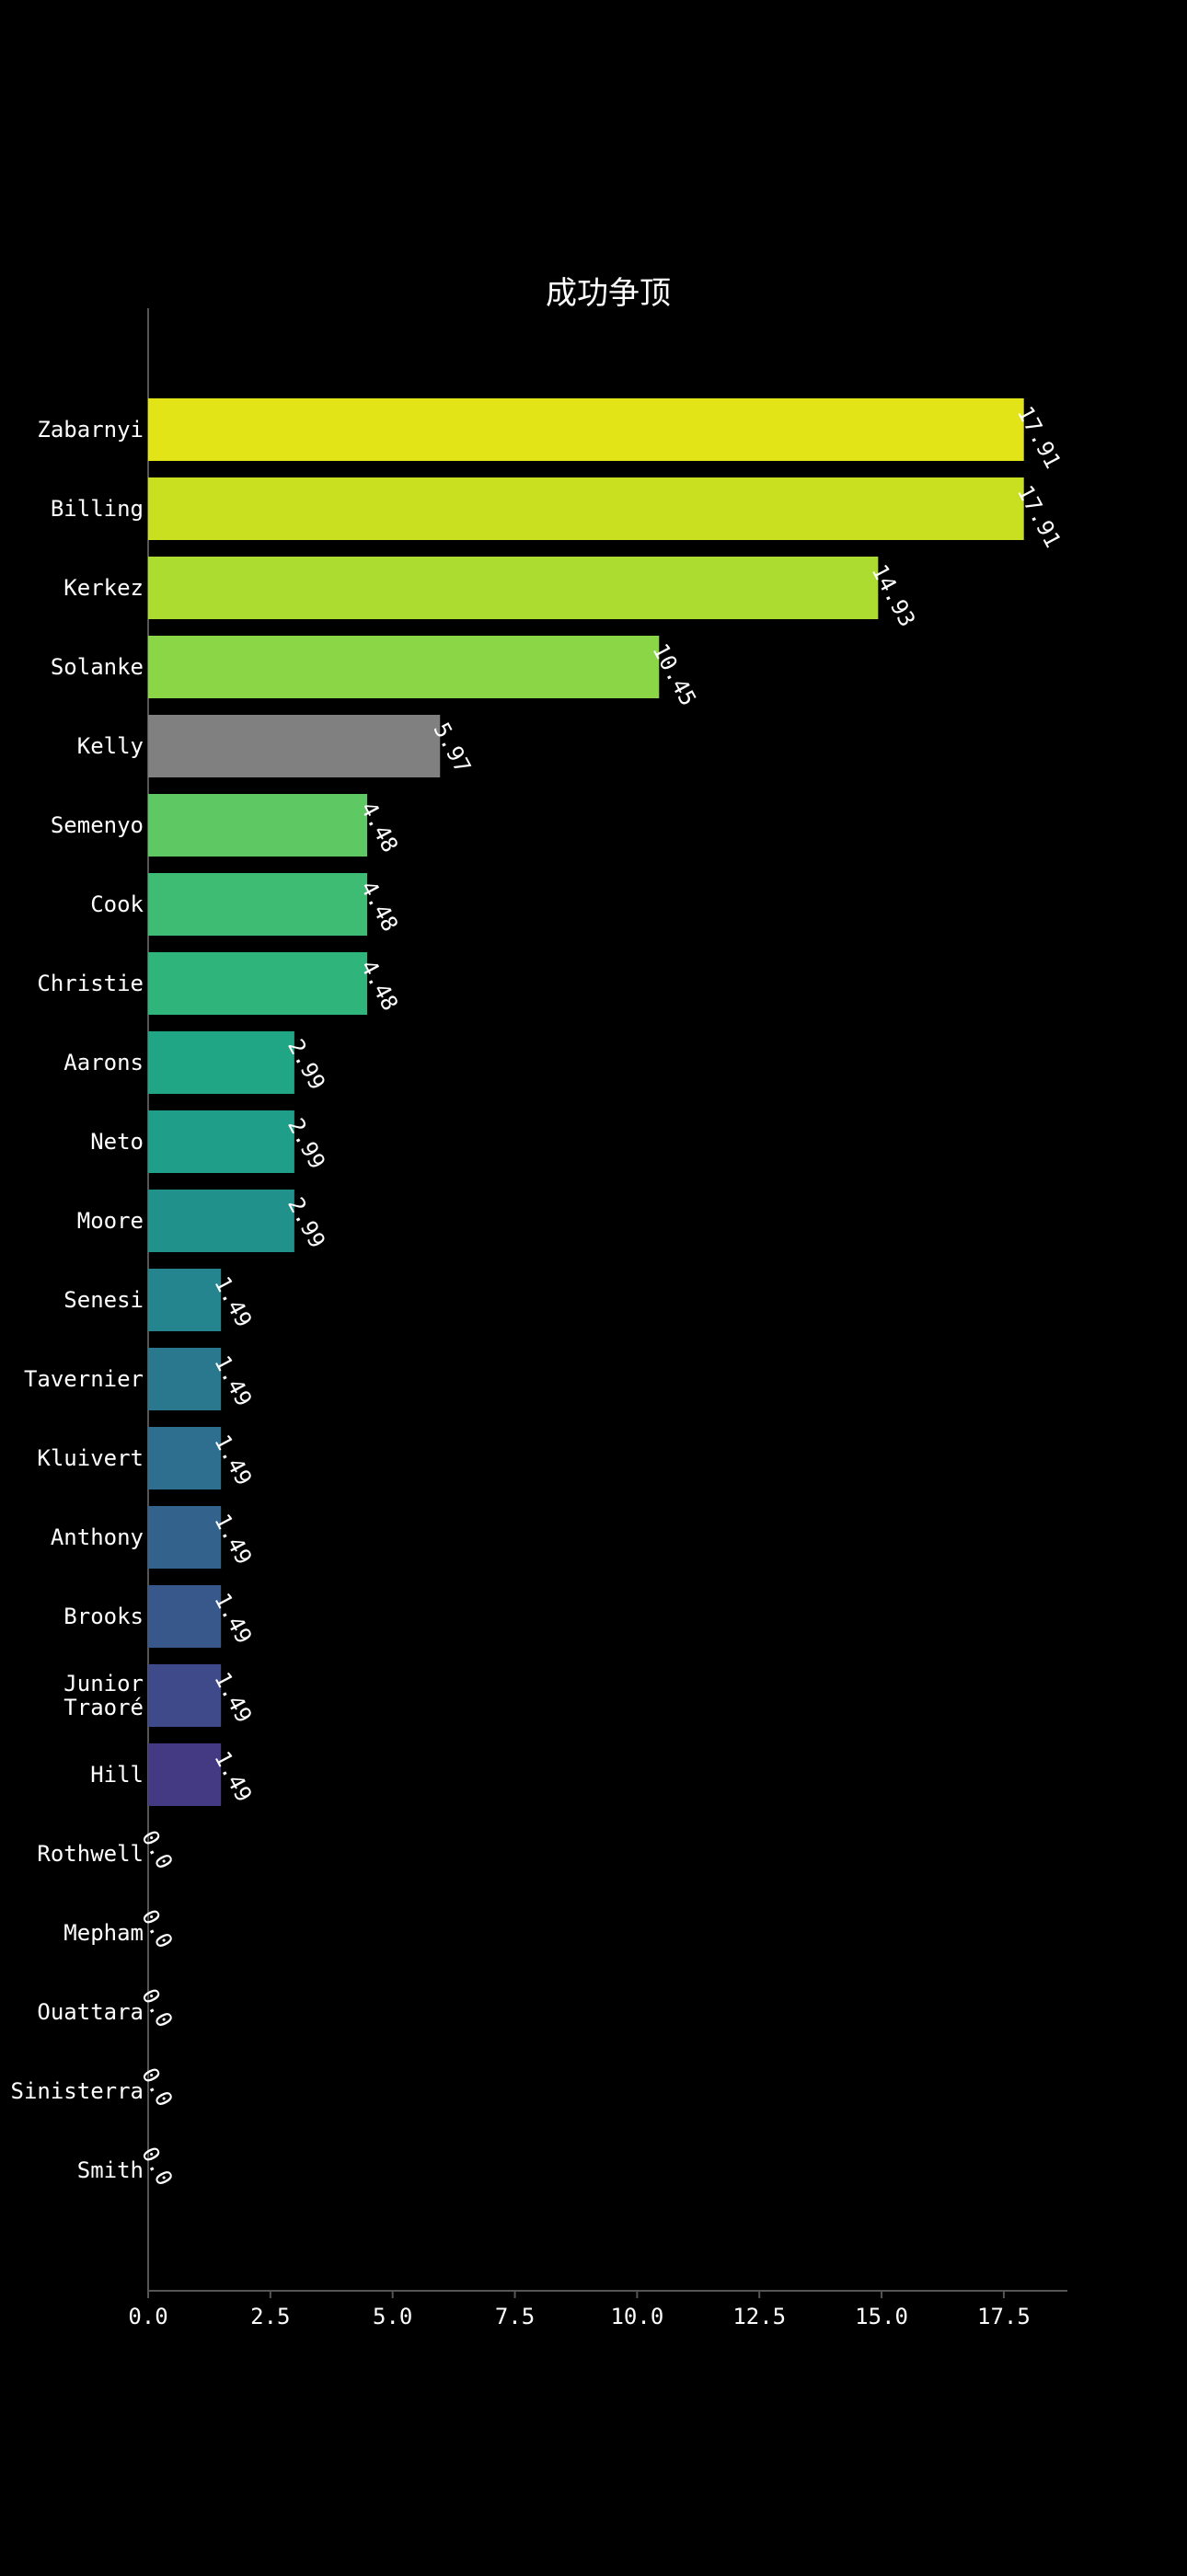  I want to click on bar-hill, so click(185, 1774).